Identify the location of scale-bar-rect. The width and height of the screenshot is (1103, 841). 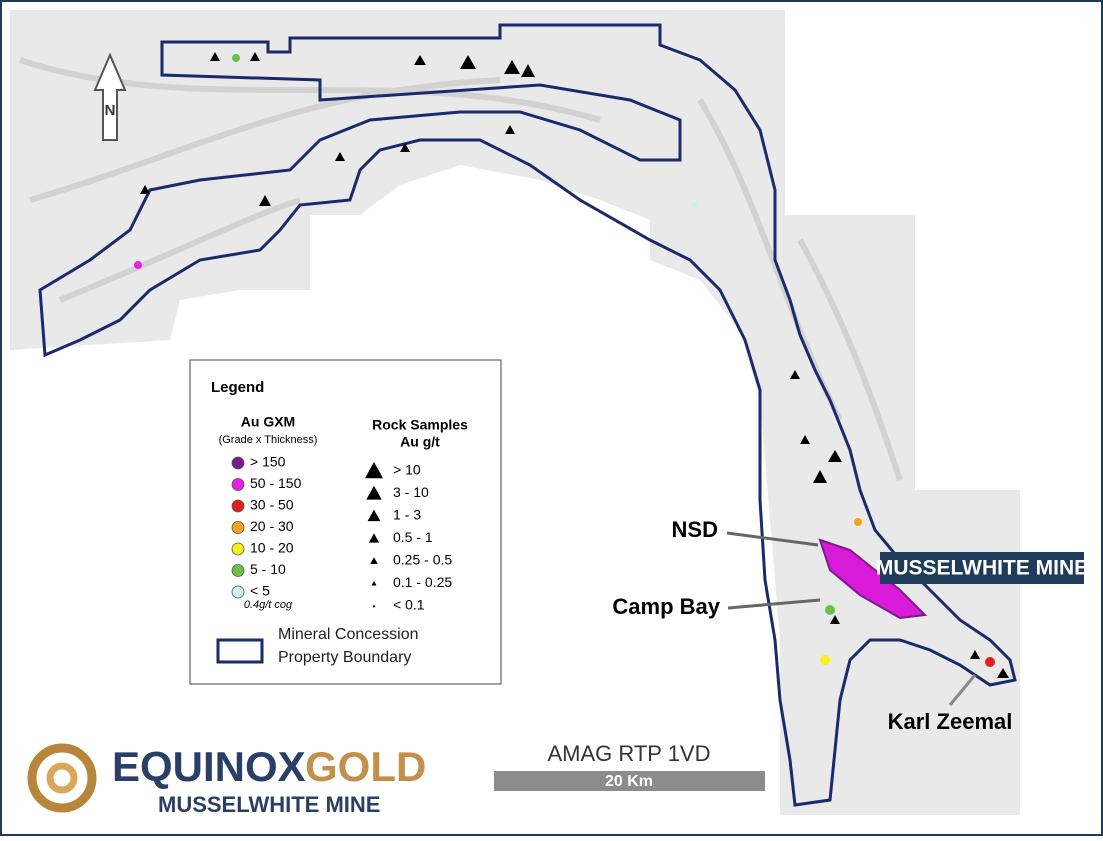
(629, 781).